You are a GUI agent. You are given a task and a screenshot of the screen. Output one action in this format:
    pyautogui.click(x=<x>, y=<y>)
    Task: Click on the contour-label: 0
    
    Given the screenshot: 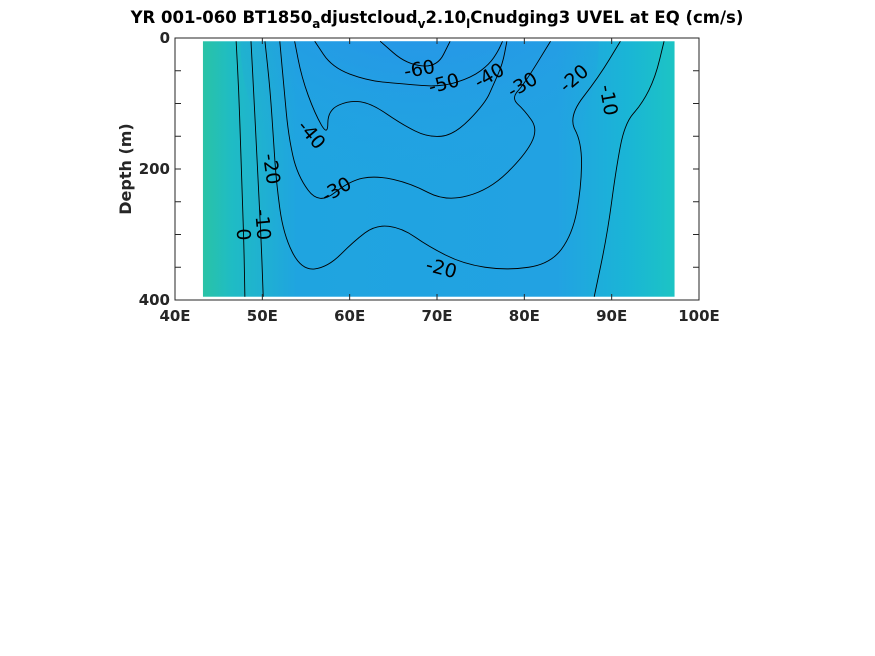 What is the action you would take?
    pyautogui.click(x=243, y=234)
    